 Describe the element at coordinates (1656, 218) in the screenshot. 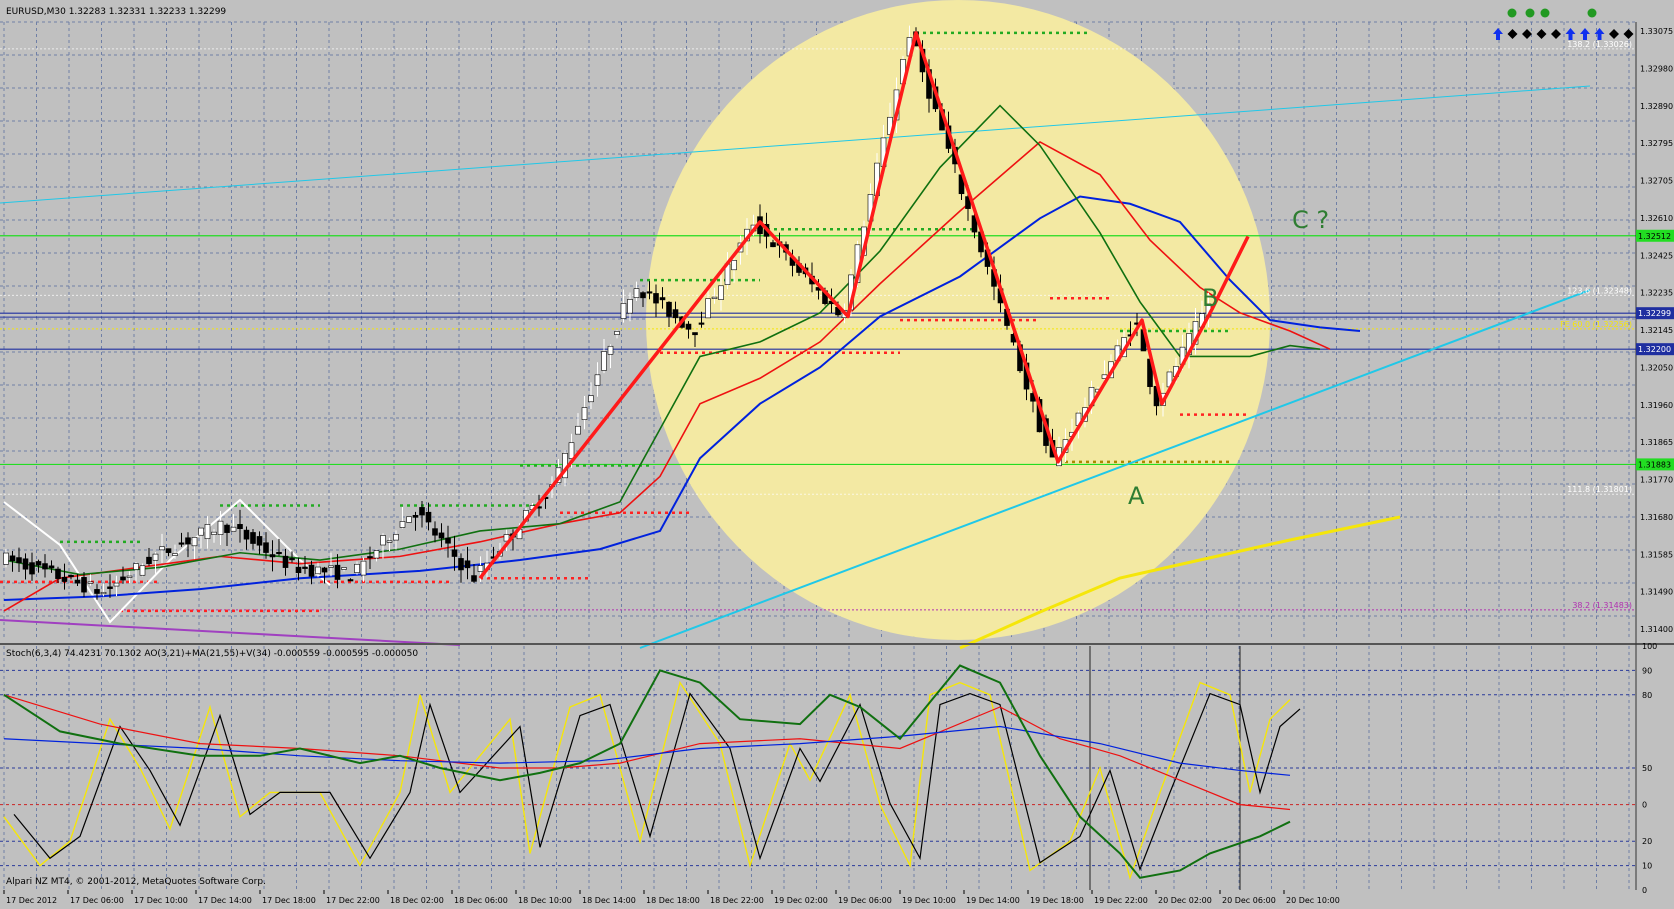

I see `price-tick: 1.32610` at that location.